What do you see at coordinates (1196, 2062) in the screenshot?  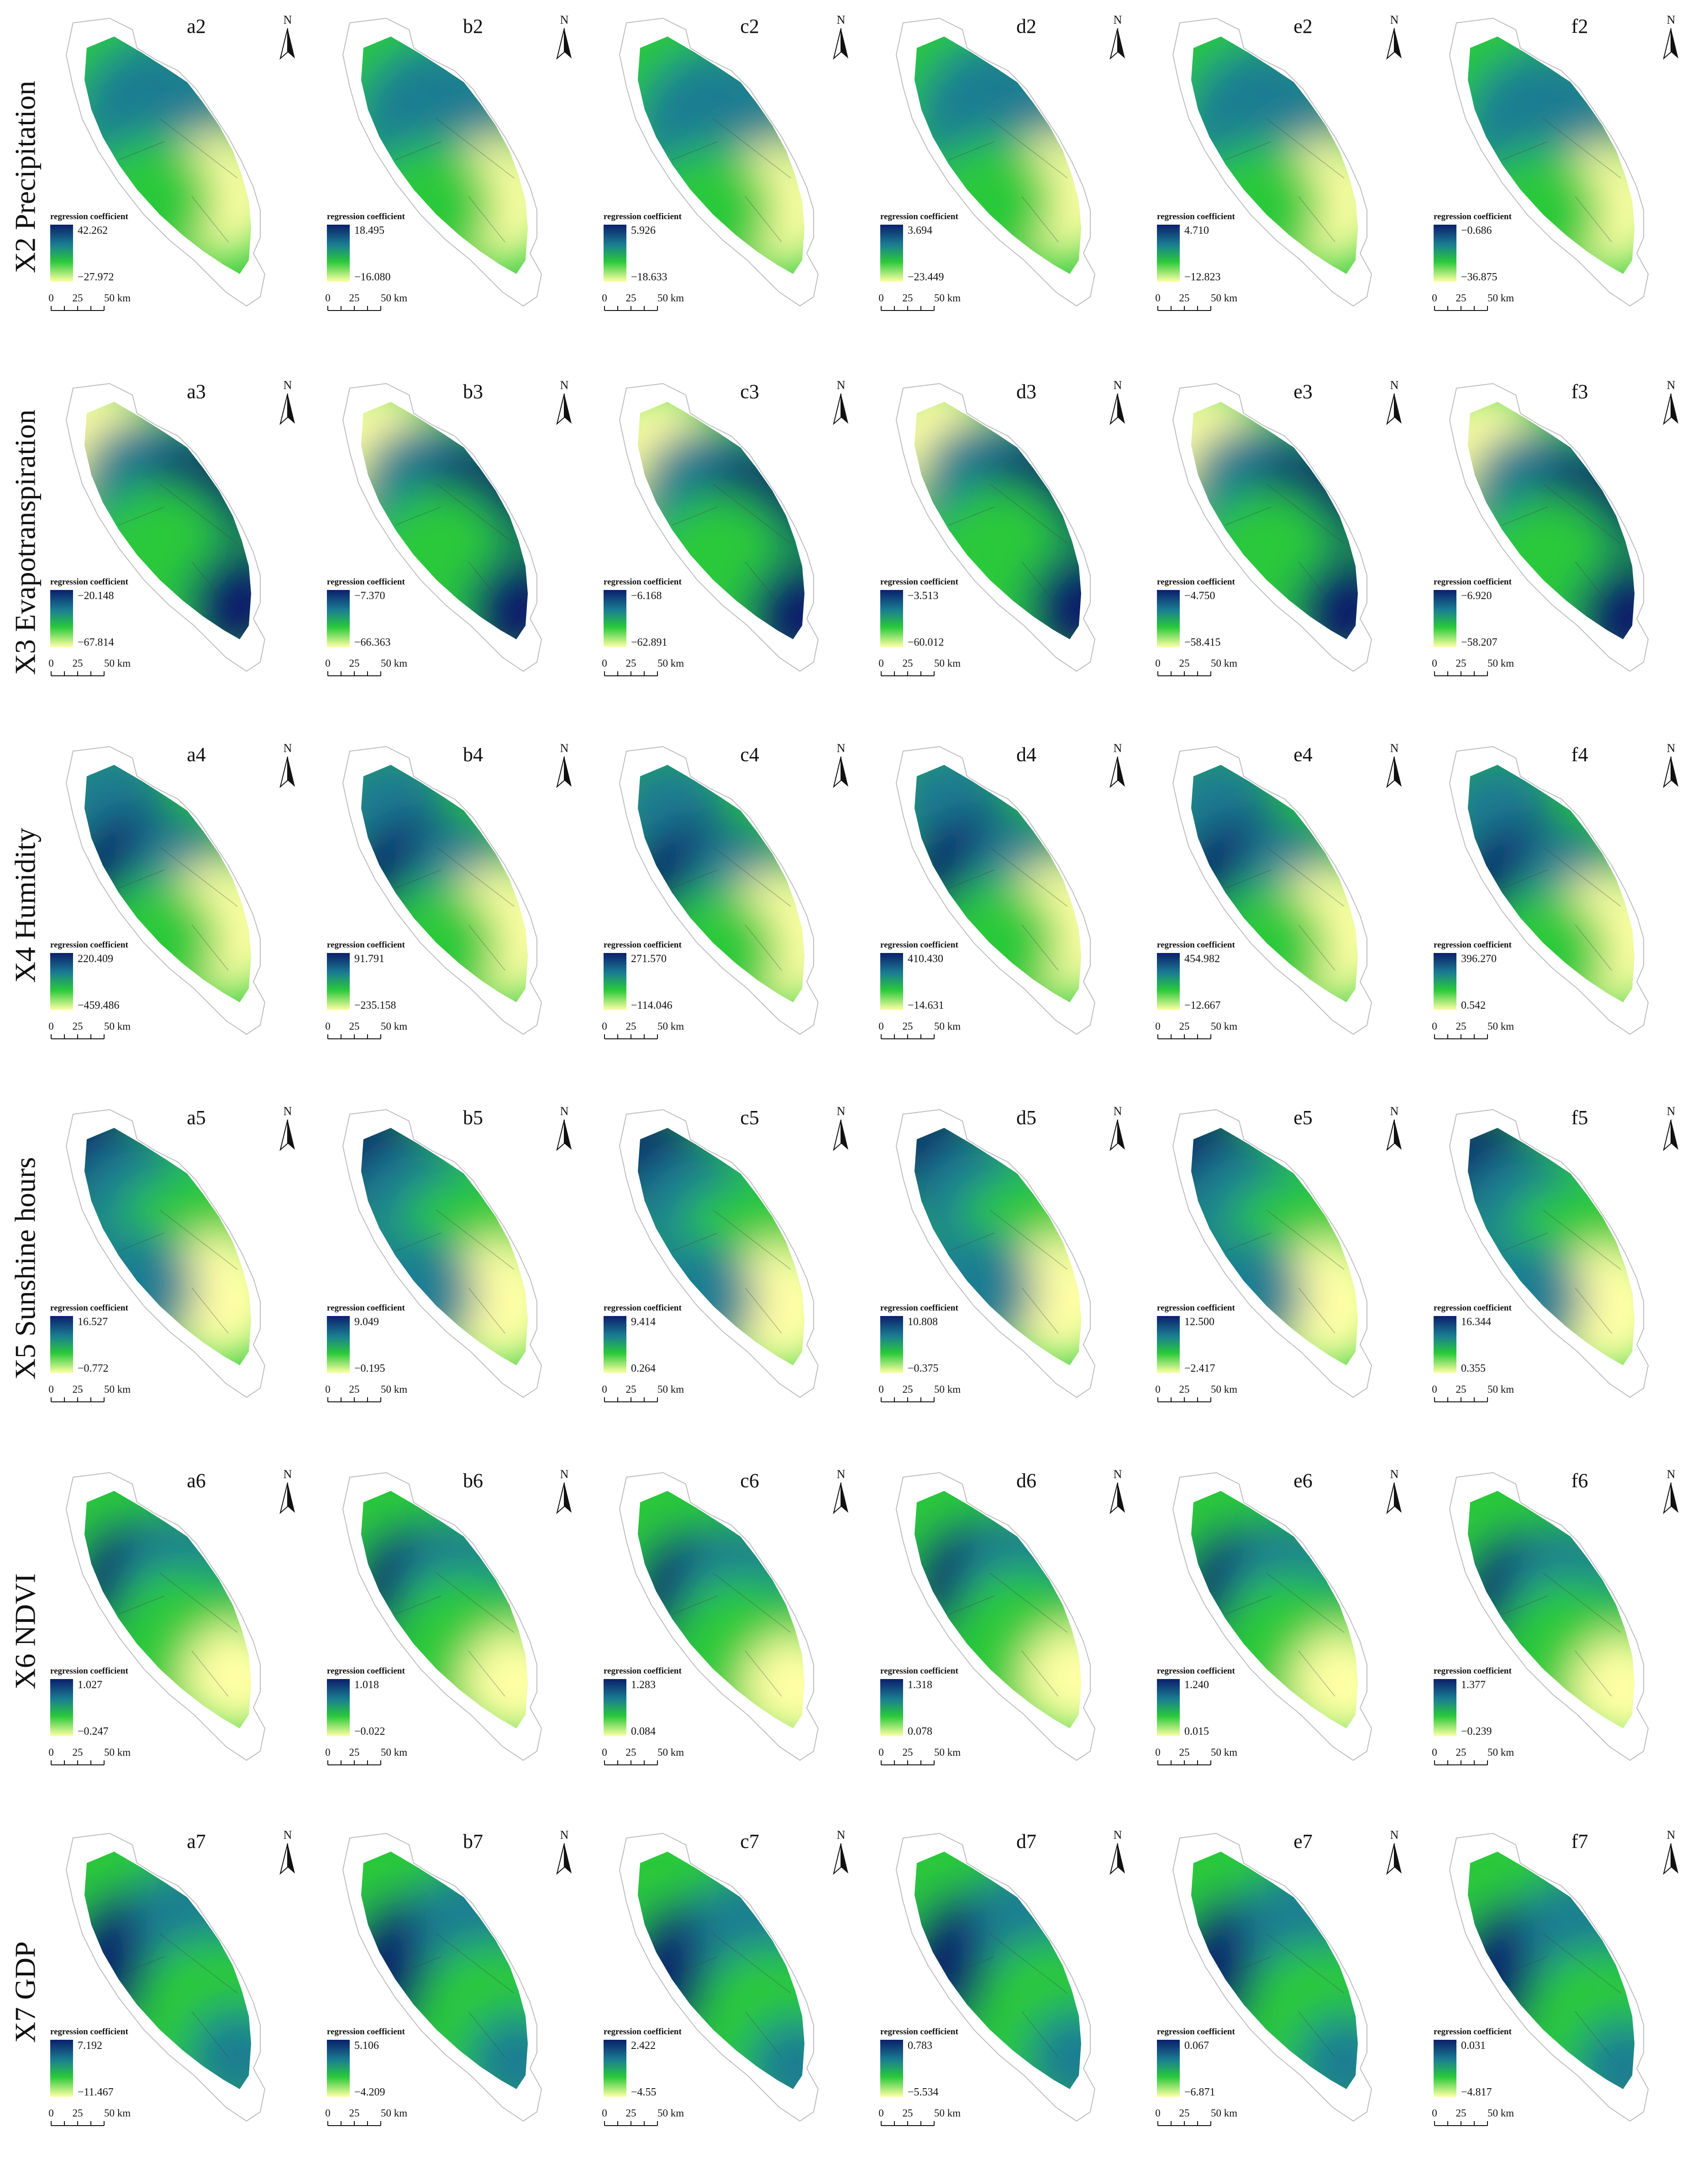 I see `legend: regression coefficient 0.067 −6.871` at bounding box center [1196, 2062].